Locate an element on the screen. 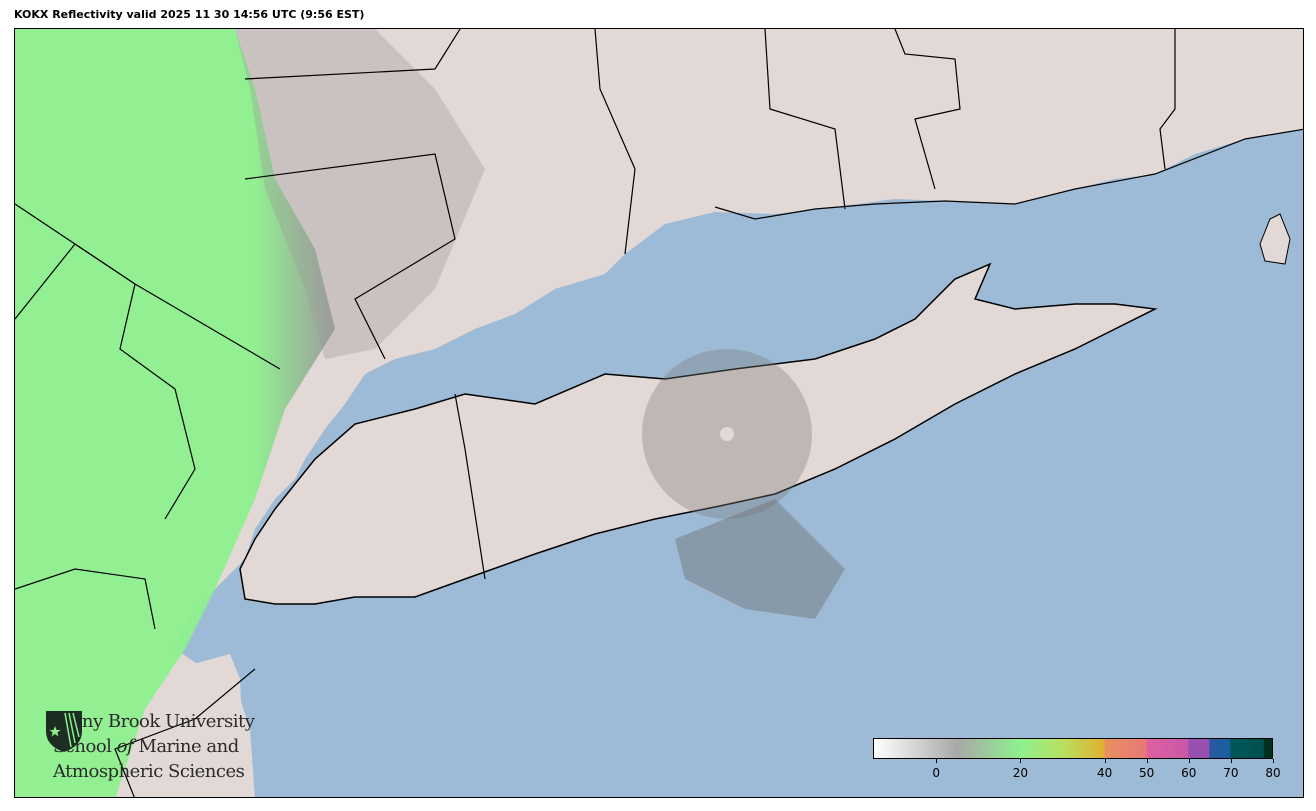 This screenshot has height=811, width=1316. colorbar-tick-label: 20 is located at coordinates (1020, 773).